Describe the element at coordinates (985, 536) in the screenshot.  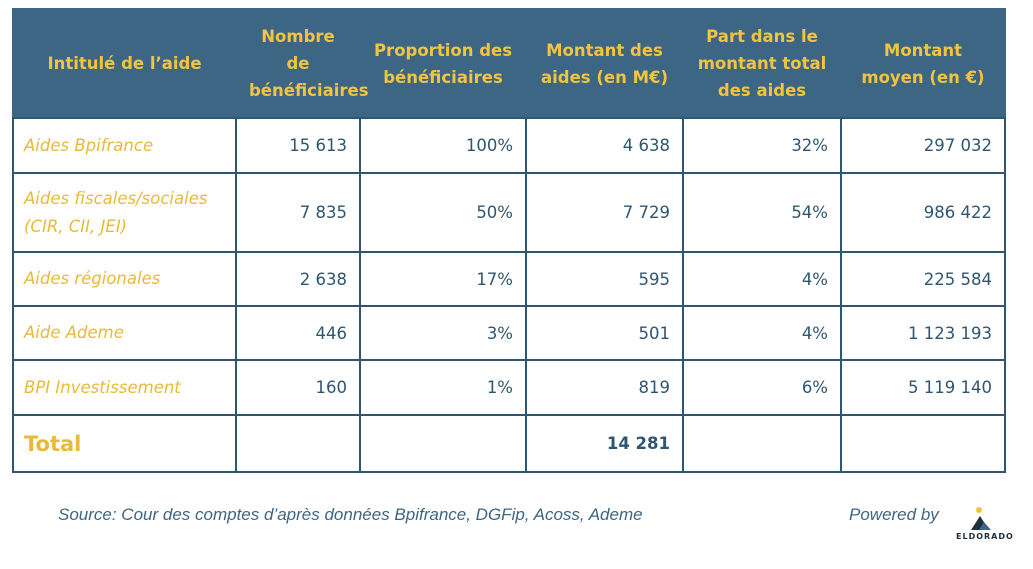
I see `logo-wordmark: ELDORADO` at that location.